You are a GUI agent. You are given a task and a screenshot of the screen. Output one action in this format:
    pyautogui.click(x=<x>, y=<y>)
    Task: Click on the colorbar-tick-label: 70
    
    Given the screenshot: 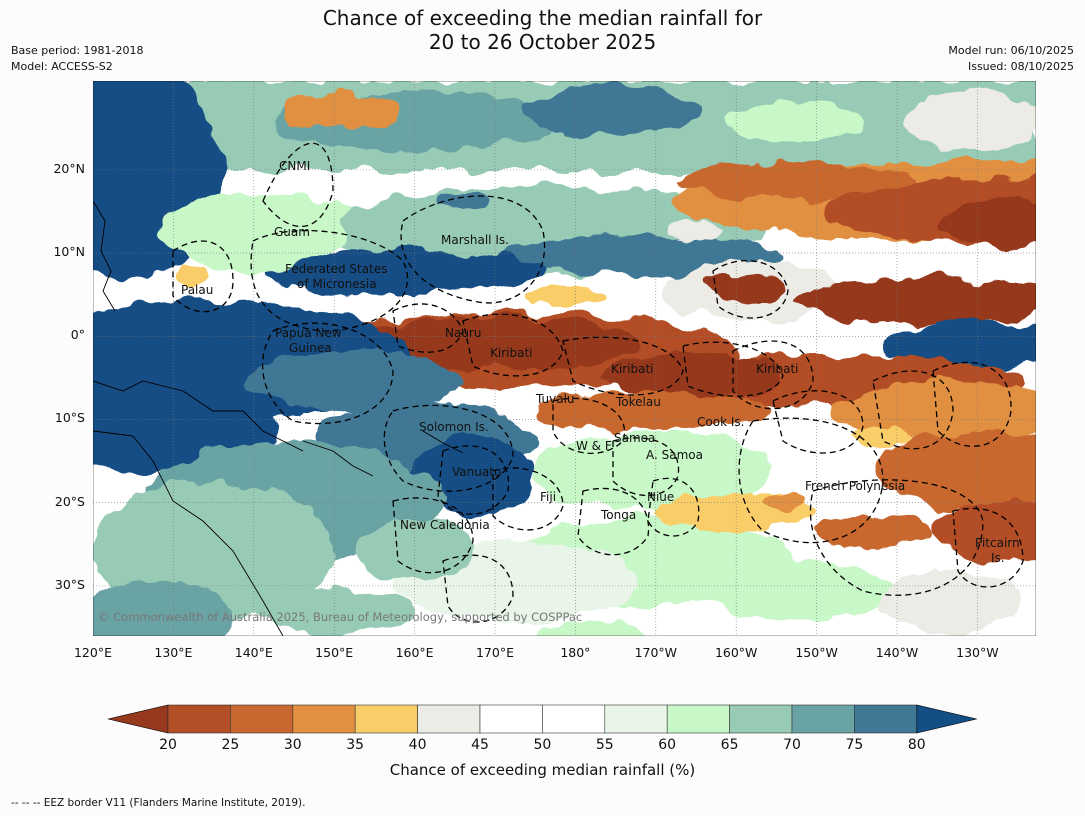 What is the action you would take?
    pyautogui.click(x=792, y=745)
    